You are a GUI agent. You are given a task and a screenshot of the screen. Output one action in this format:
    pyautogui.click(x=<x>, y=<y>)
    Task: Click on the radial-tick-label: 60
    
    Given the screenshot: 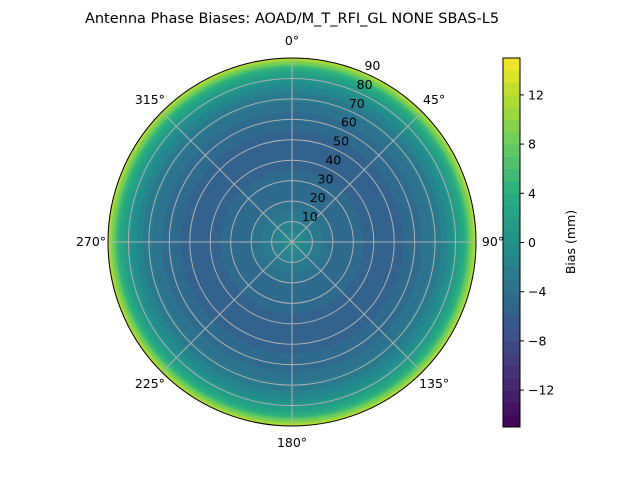 What is the action you would take?
    pyautogui.click(x=349, y=122)
    